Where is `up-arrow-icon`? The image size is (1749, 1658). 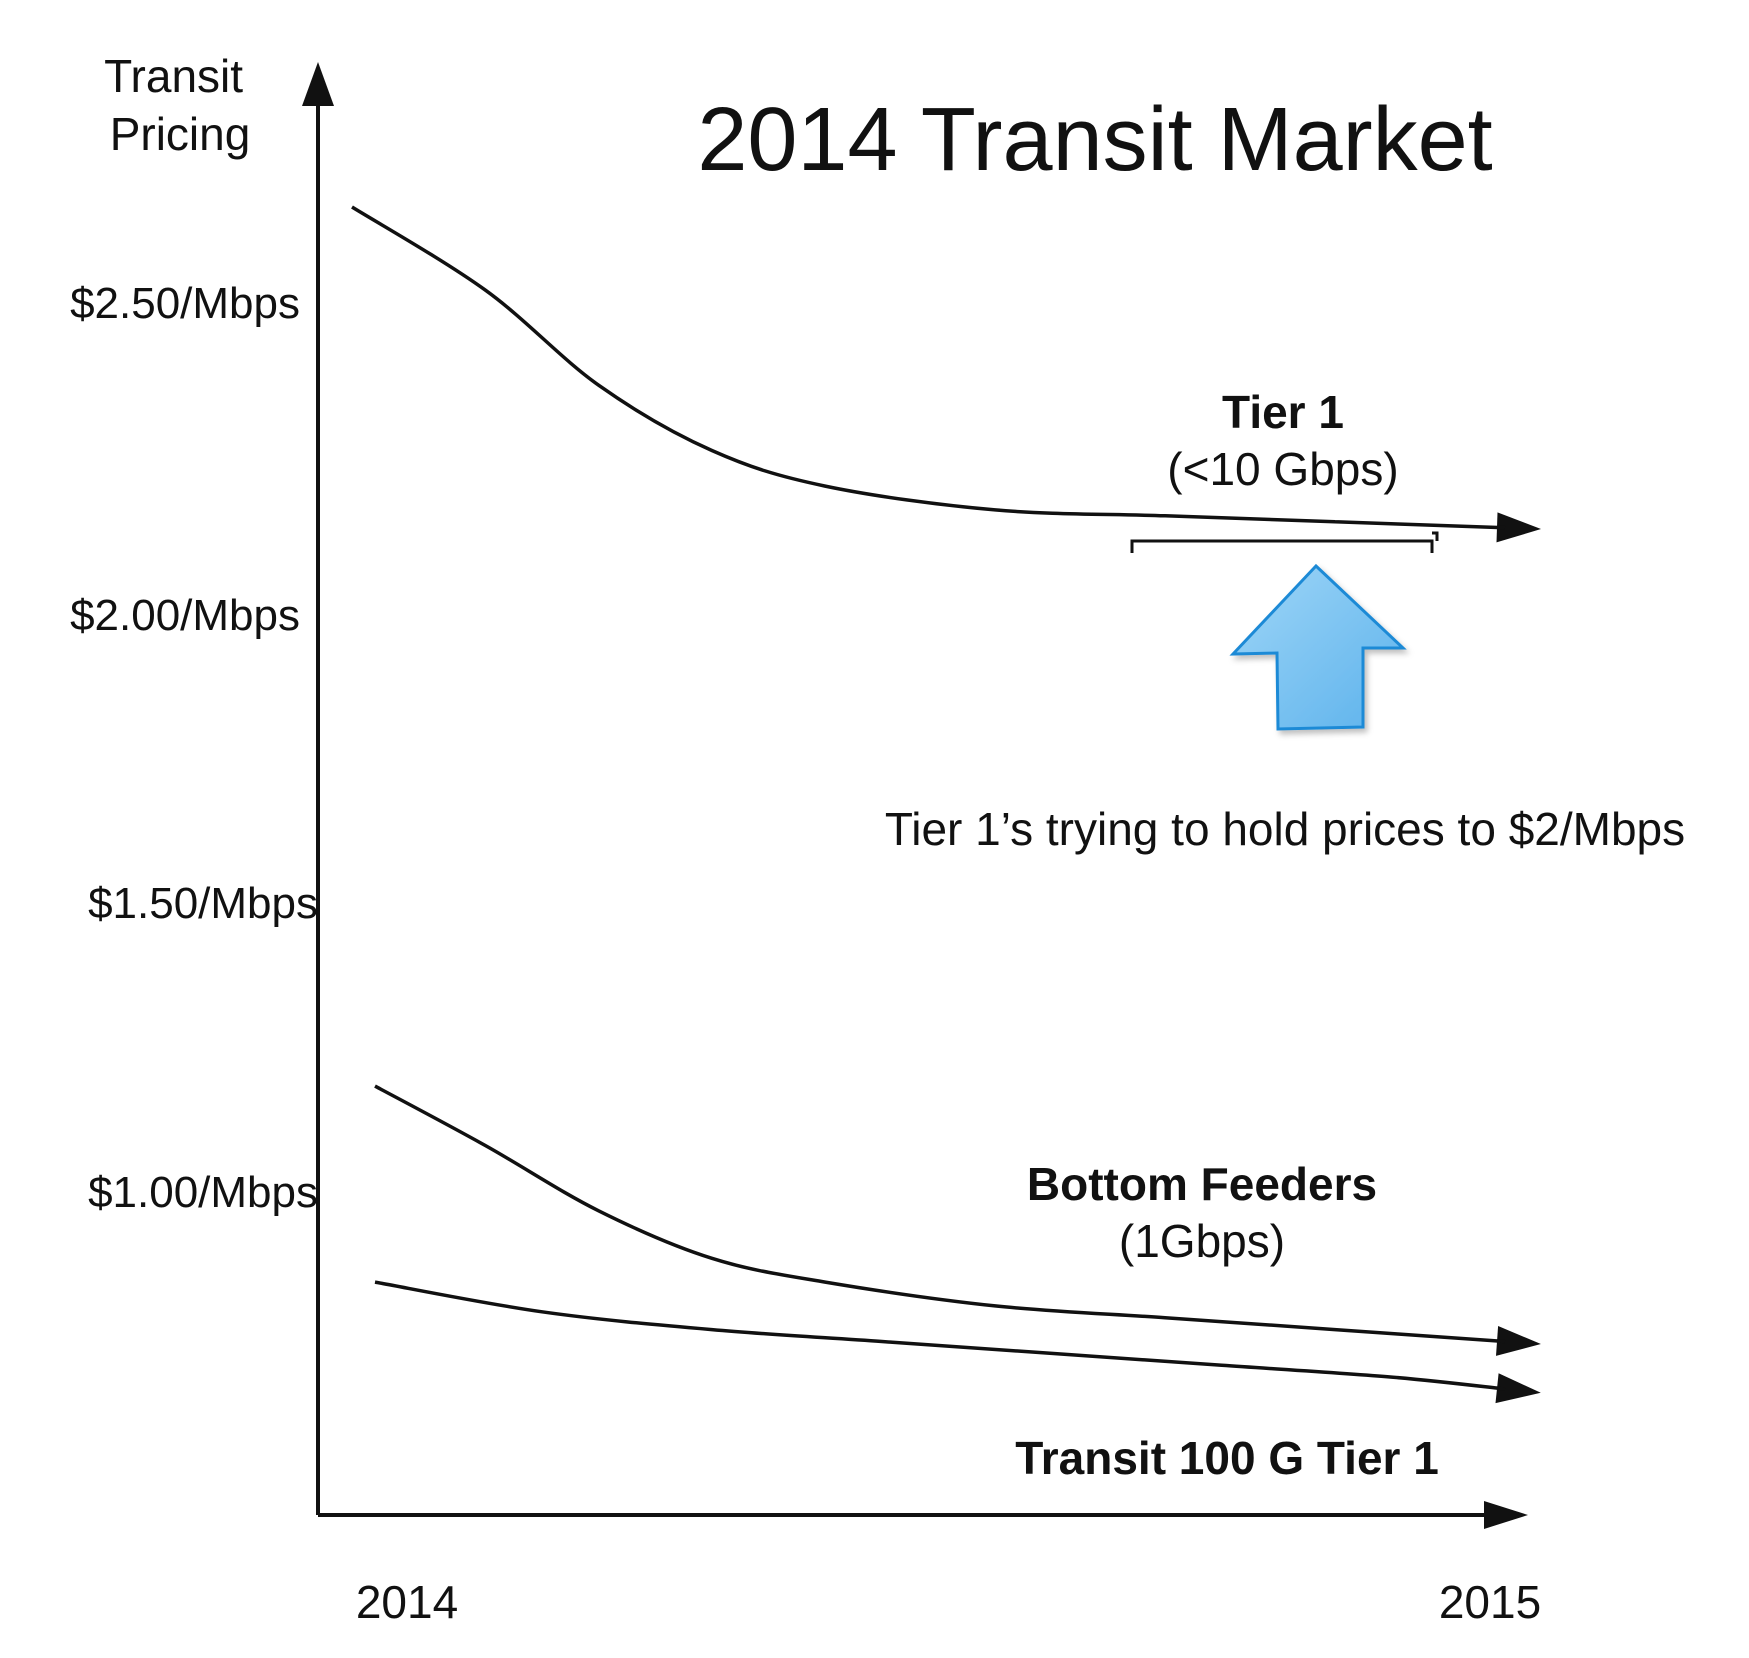
up-arrow-icon is located at coordinates (1318, 647).